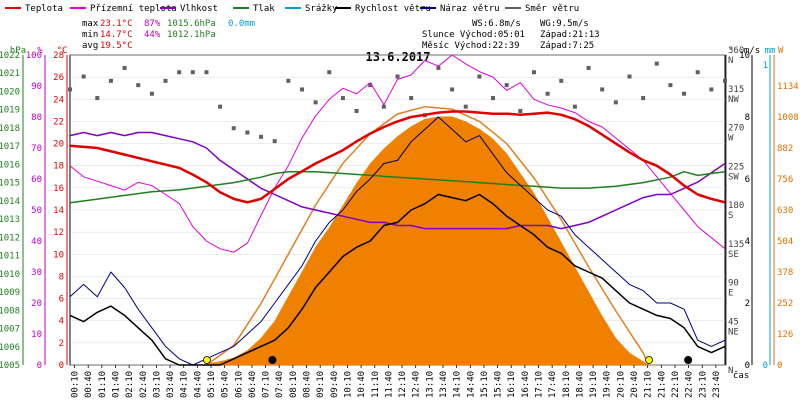 This screenshot has height=400, width=800. I want to click on x-tick-label: 20:10, so click(621, 384).